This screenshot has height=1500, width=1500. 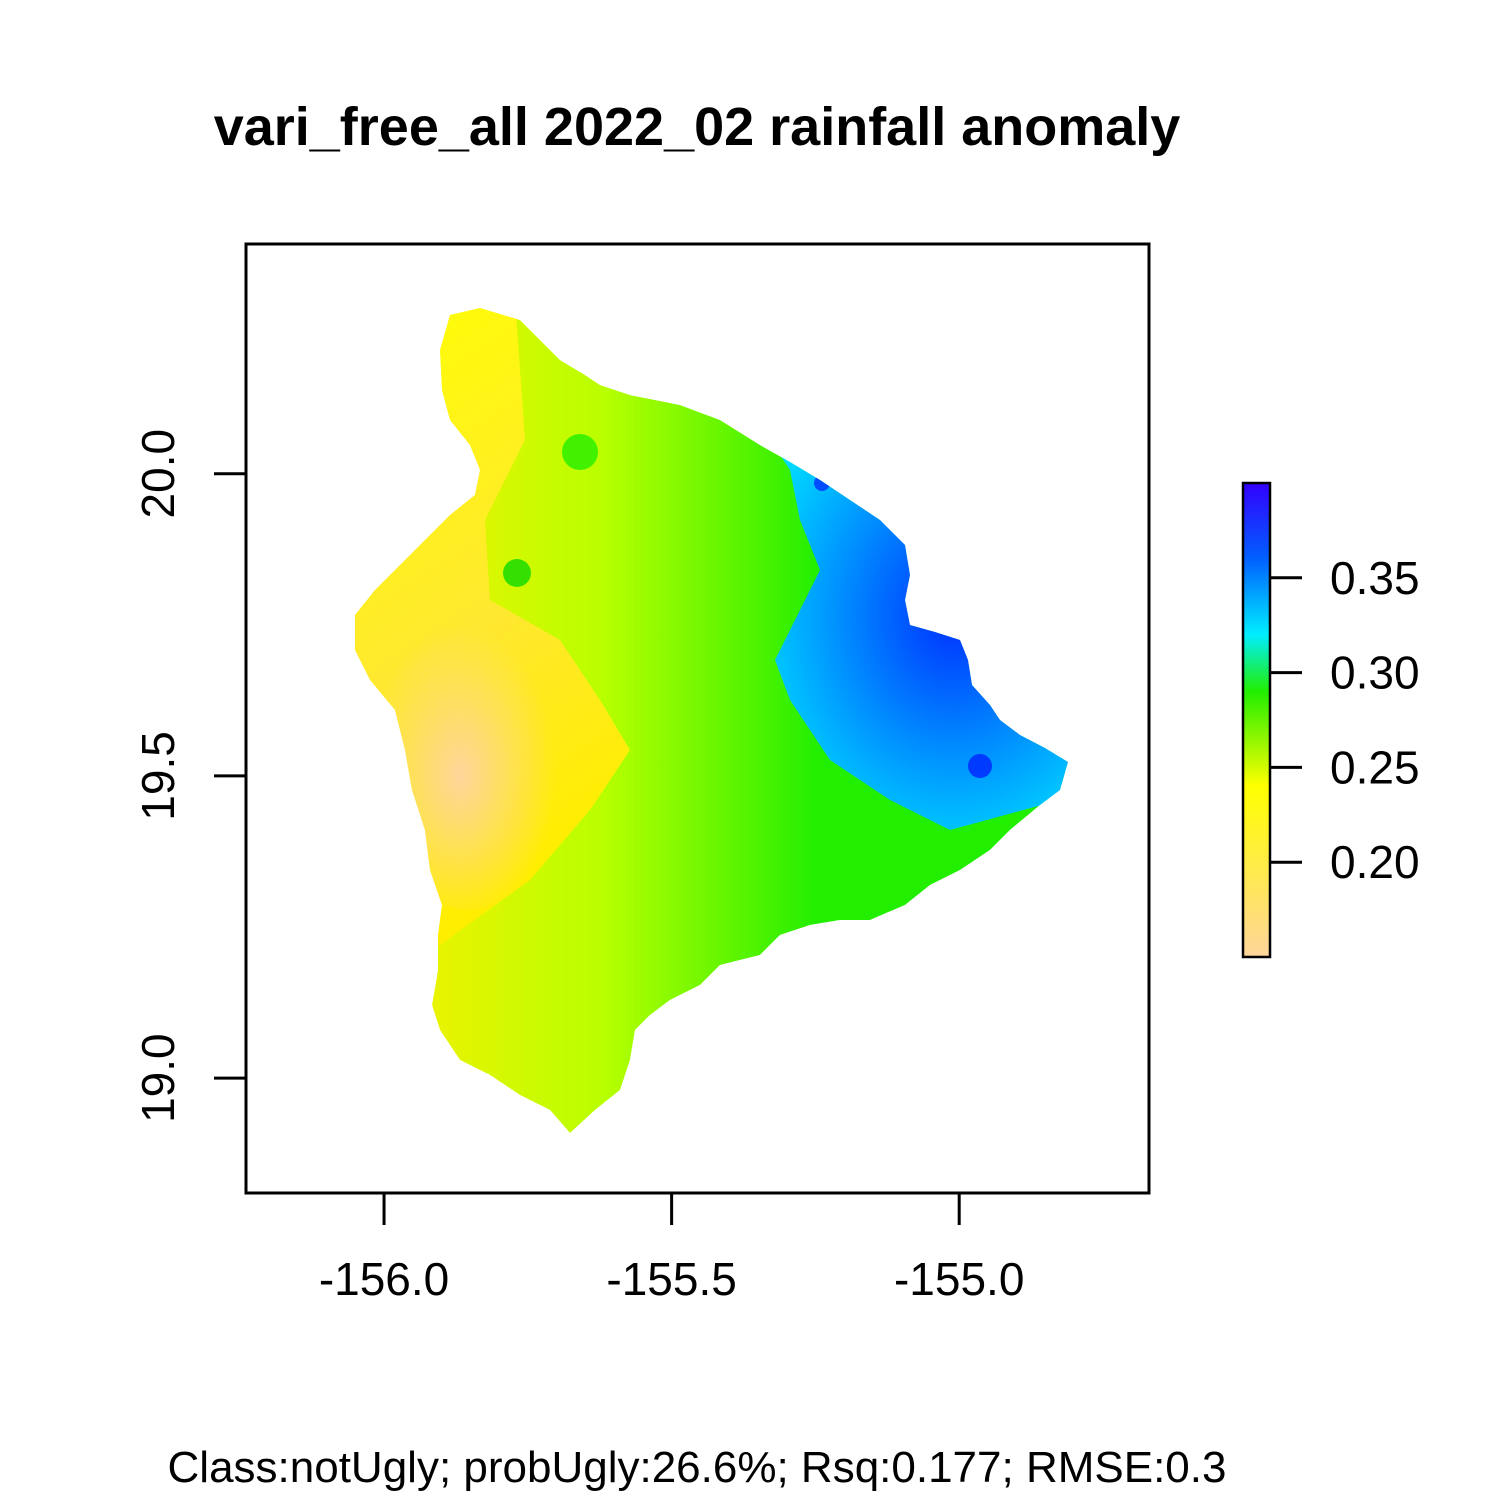 I want to click on legend-bar, so click(x=1256, y=720).